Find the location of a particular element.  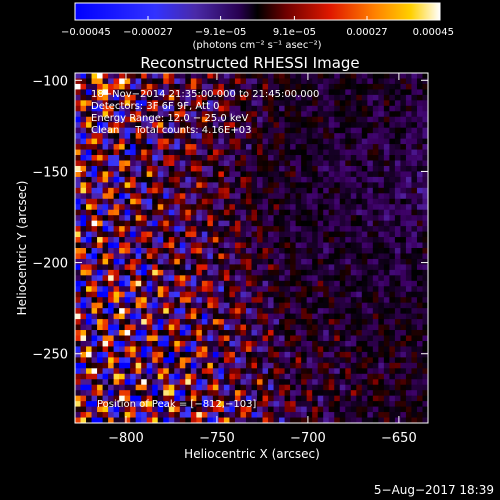

time-range-text: 18−Nov−2014 21:35:00.000 to 21:45:00.000 is located at coordinates (205, 94).